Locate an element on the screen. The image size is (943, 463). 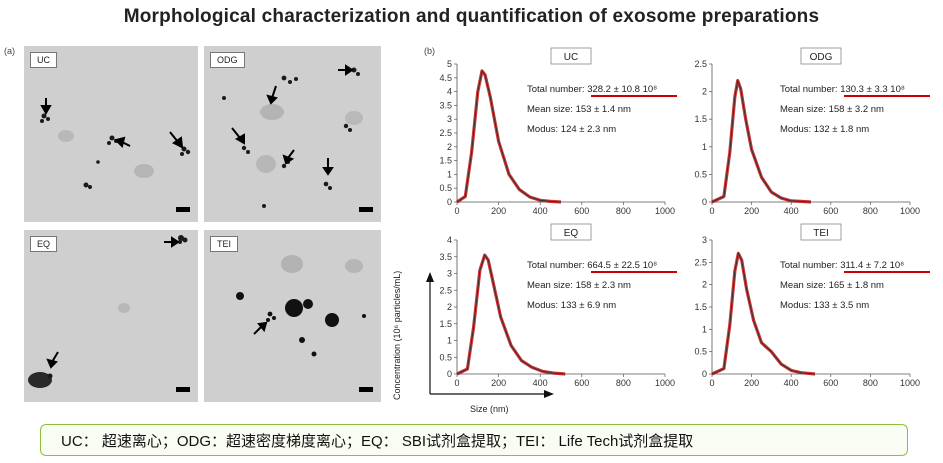
y-tick-label: 4.5 is located at coordinates (445, 78).